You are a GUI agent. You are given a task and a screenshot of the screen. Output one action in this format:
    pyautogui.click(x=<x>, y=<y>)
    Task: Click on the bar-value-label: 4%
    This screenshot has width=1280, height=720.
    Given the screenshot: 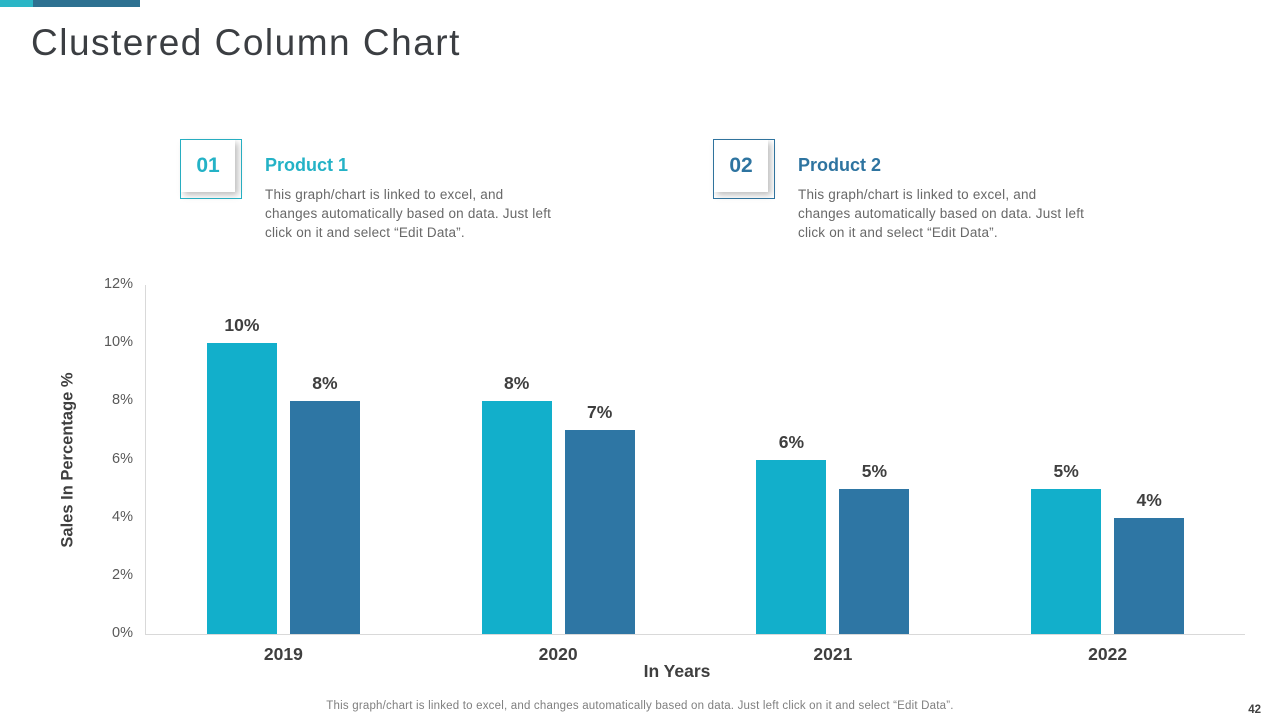 What is the action you would take?
    pyautogui.click(x=1149, y=499)
    